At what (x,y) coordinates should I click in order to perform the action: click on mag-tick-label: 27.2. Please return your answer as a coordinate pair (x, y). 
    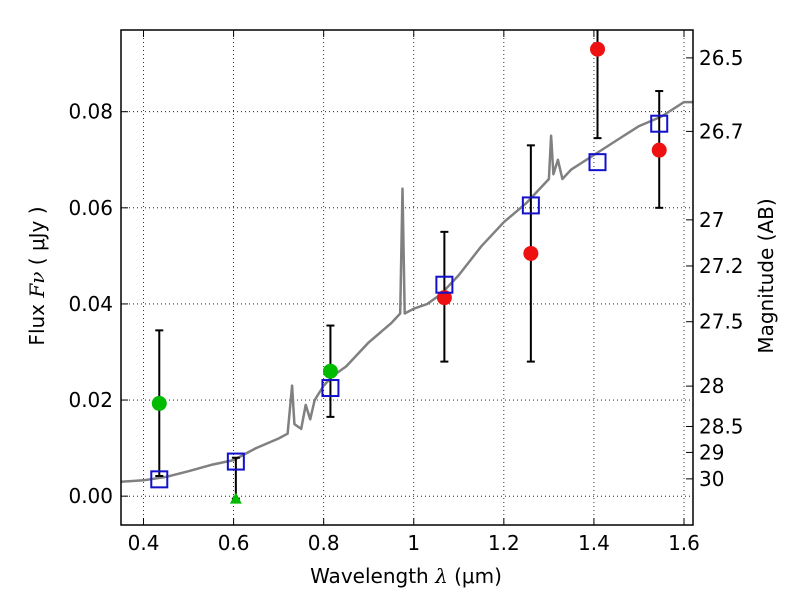
    Looking at the image, I should click on (721, 266).